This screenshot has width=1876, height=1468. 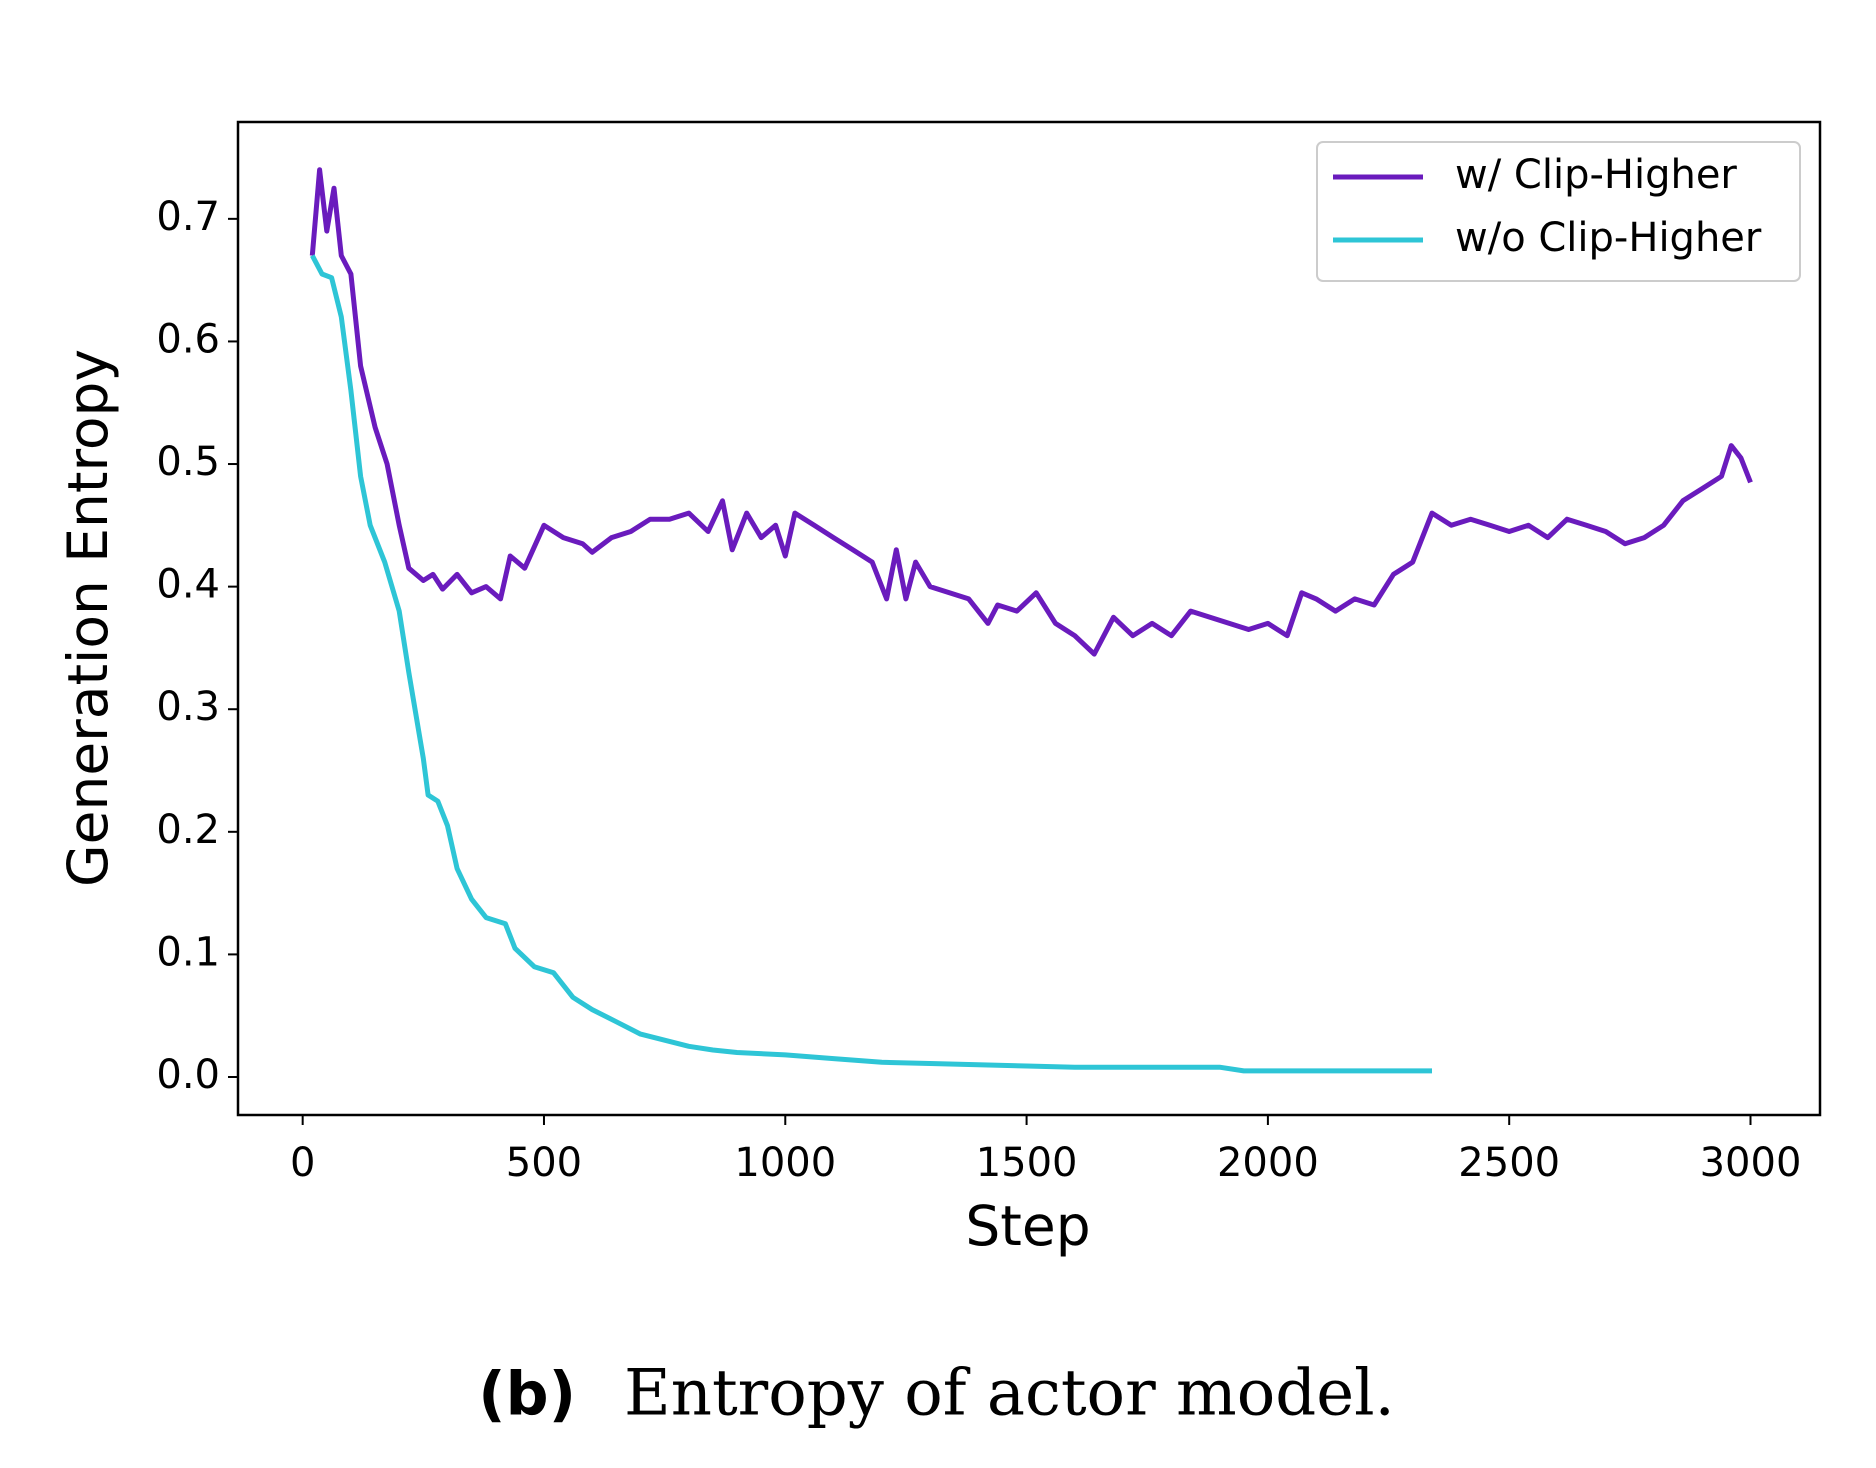 What do you see at coordinates (1027, 1163) in the screenshot?
I see `x-tick-label: 1500` at bounding box center [1027, 1163].